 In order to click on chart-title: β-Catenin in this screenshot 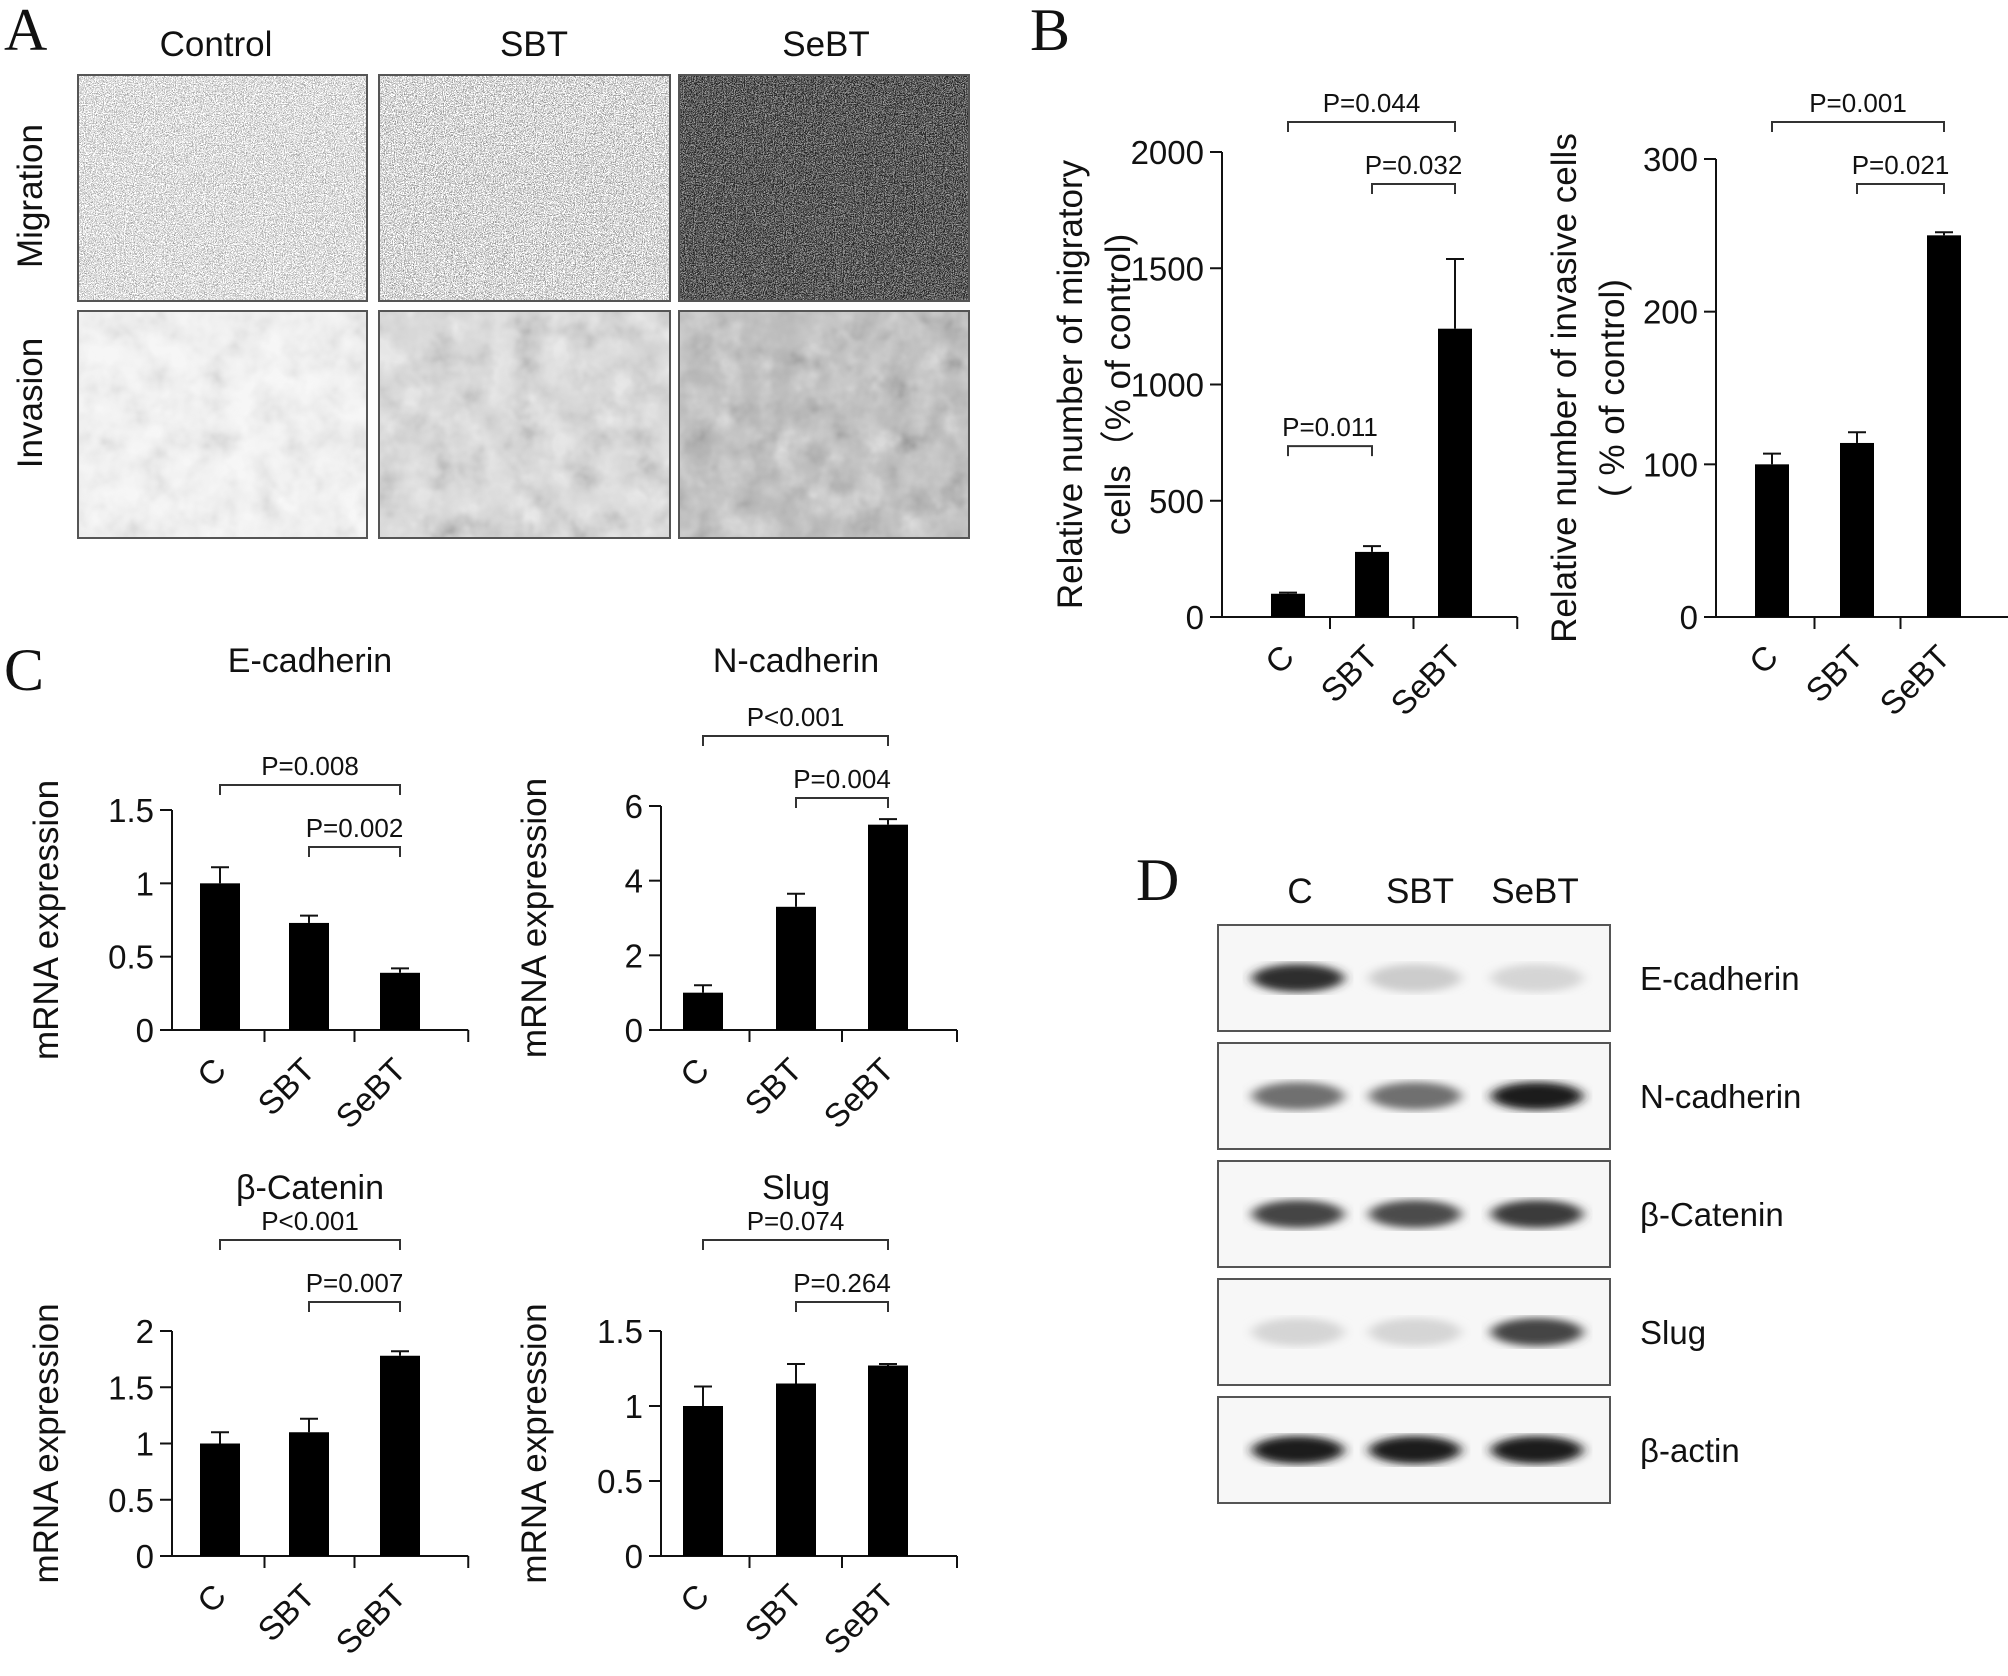, I will do `click(310, 1188)`.